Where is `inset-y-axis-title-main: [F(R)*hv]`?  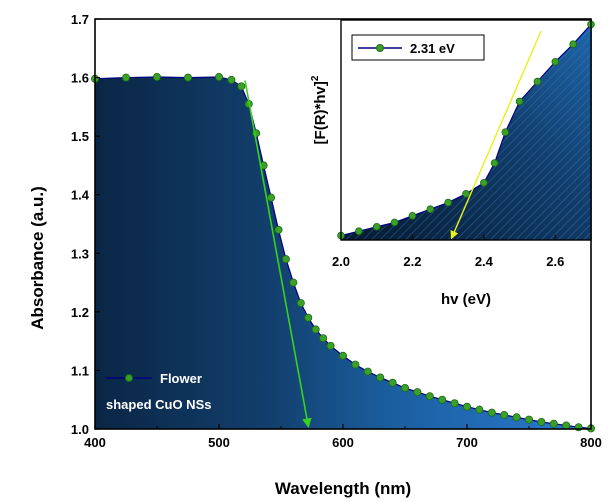
inset-y-axis-title-main: [F(R)*hv] is located at coordinates (320, 112).